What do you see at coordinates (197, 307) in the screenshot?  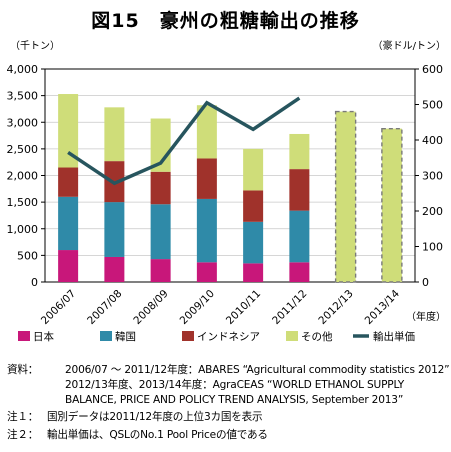 I see `x-tick-label: 2009/10` at bounding box center [197, 307].